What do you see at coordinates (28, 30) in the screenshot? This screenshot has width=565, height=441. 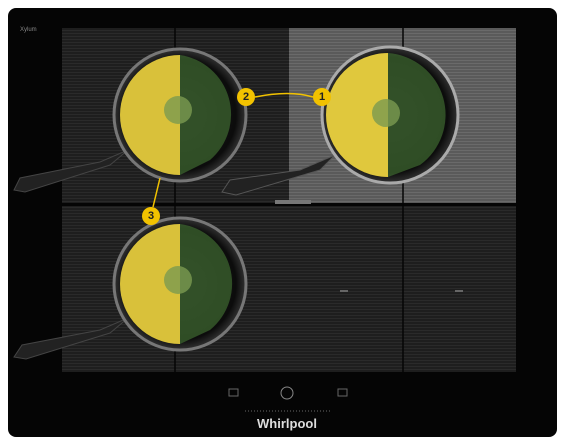 I see `brand-mark: Xylum` at bounding box center [28, 30].